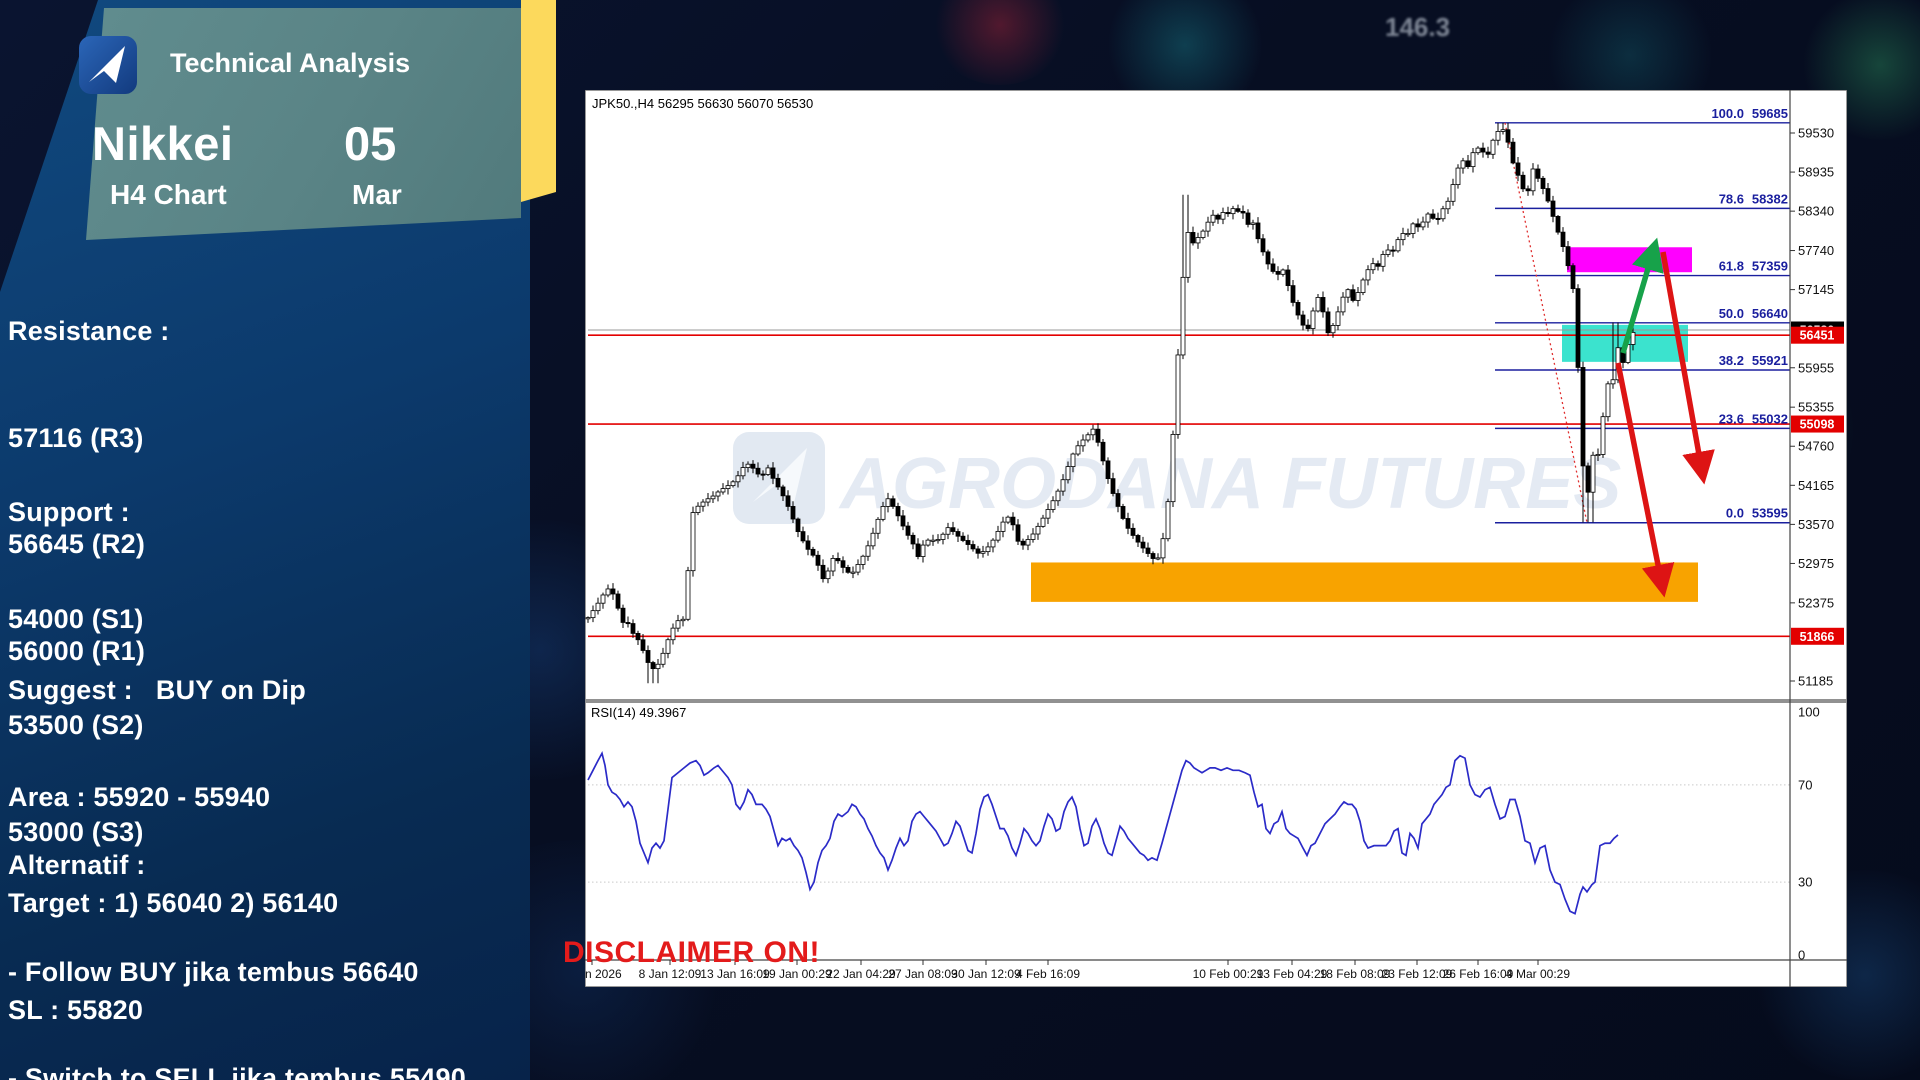  I want to click on svg-text: 59530, so click(1816, 133).